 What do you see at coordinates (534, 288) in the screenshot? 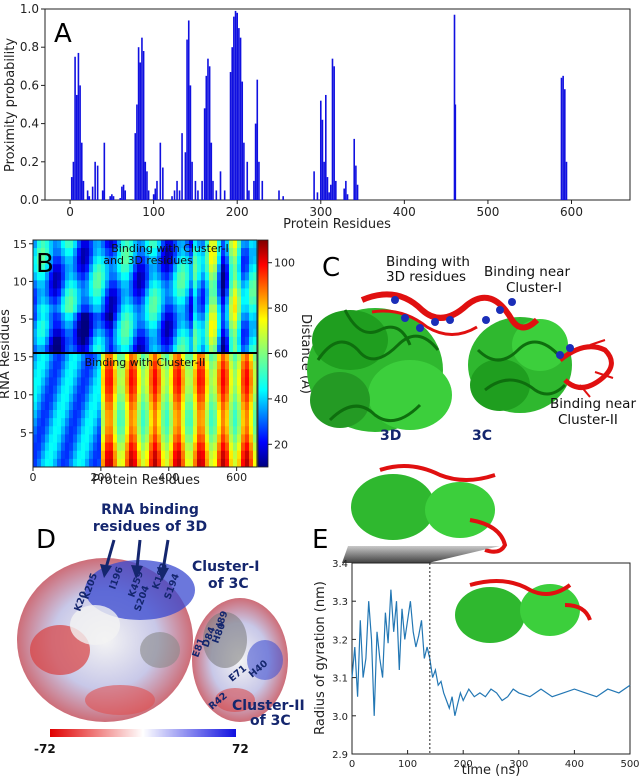
I see `panel-c-label-cluster1-line2: Cluster-I` at bounding box center [534, 288].